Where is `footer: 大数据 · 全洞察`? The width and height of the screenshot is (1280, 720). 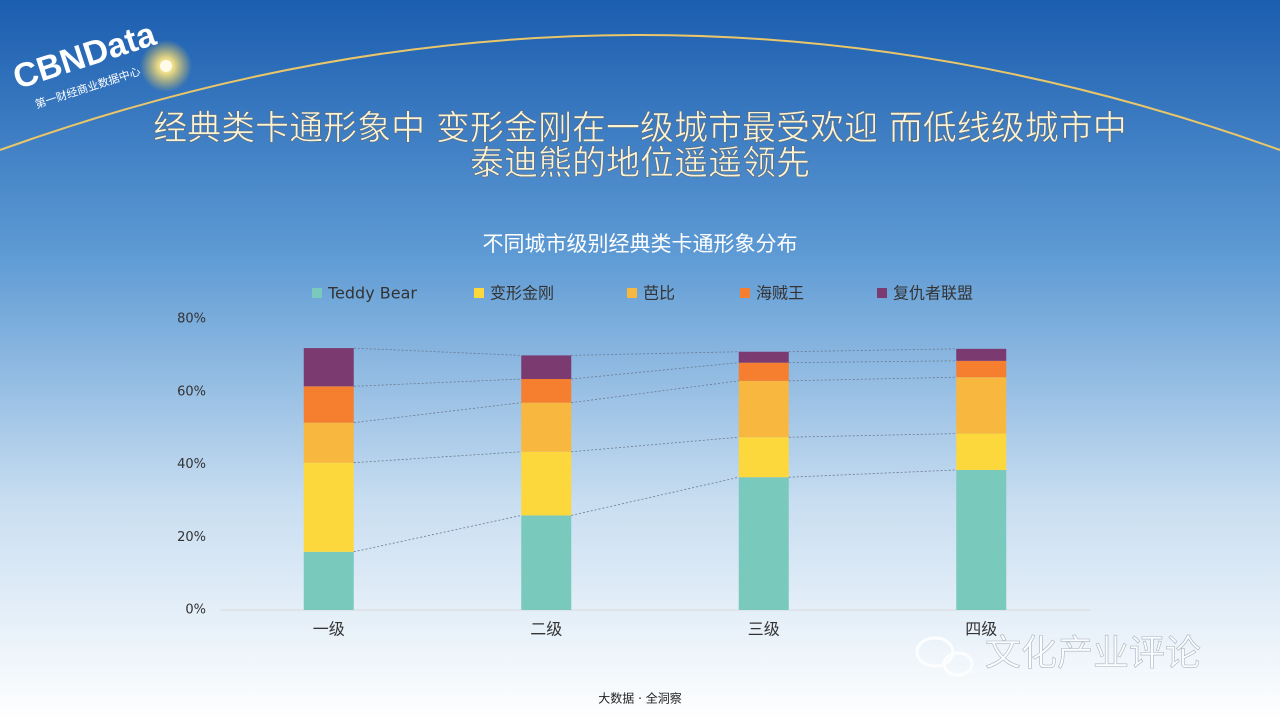 footer: 大数据 · 全洞察 is located at coordinates (639, 698).